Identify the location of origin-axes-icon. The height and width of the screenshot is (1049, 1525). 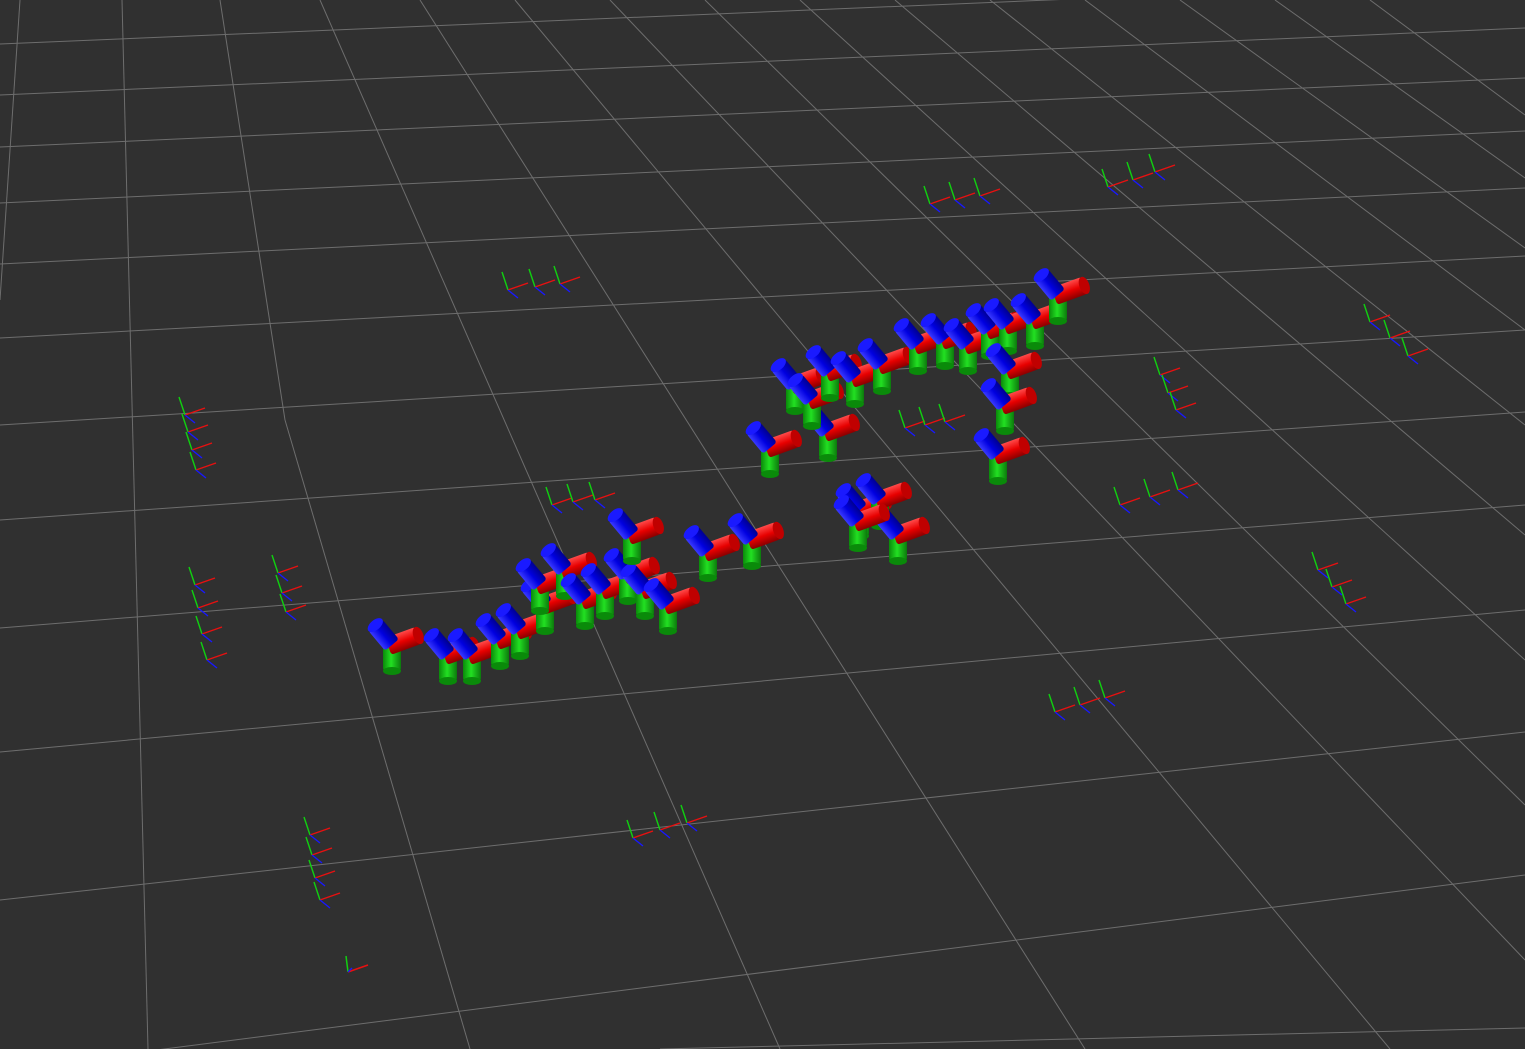
(357, 964).